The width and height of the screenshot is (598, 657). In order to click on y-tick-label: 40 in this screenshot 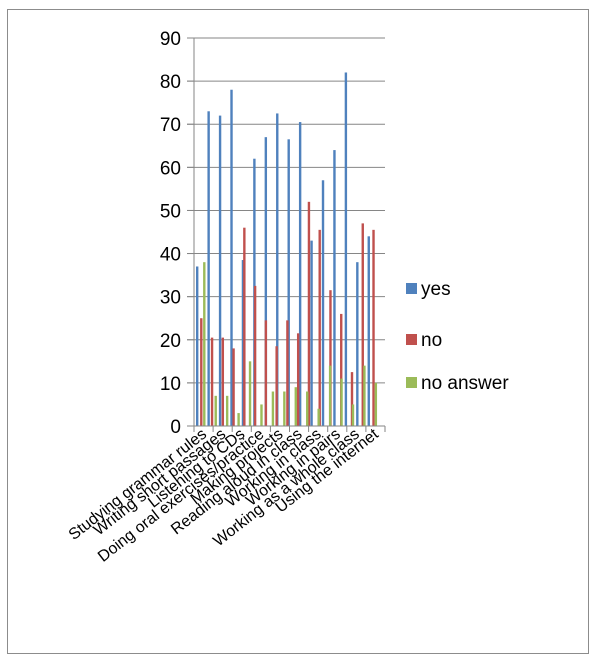, I will do `click(170, 255)`.